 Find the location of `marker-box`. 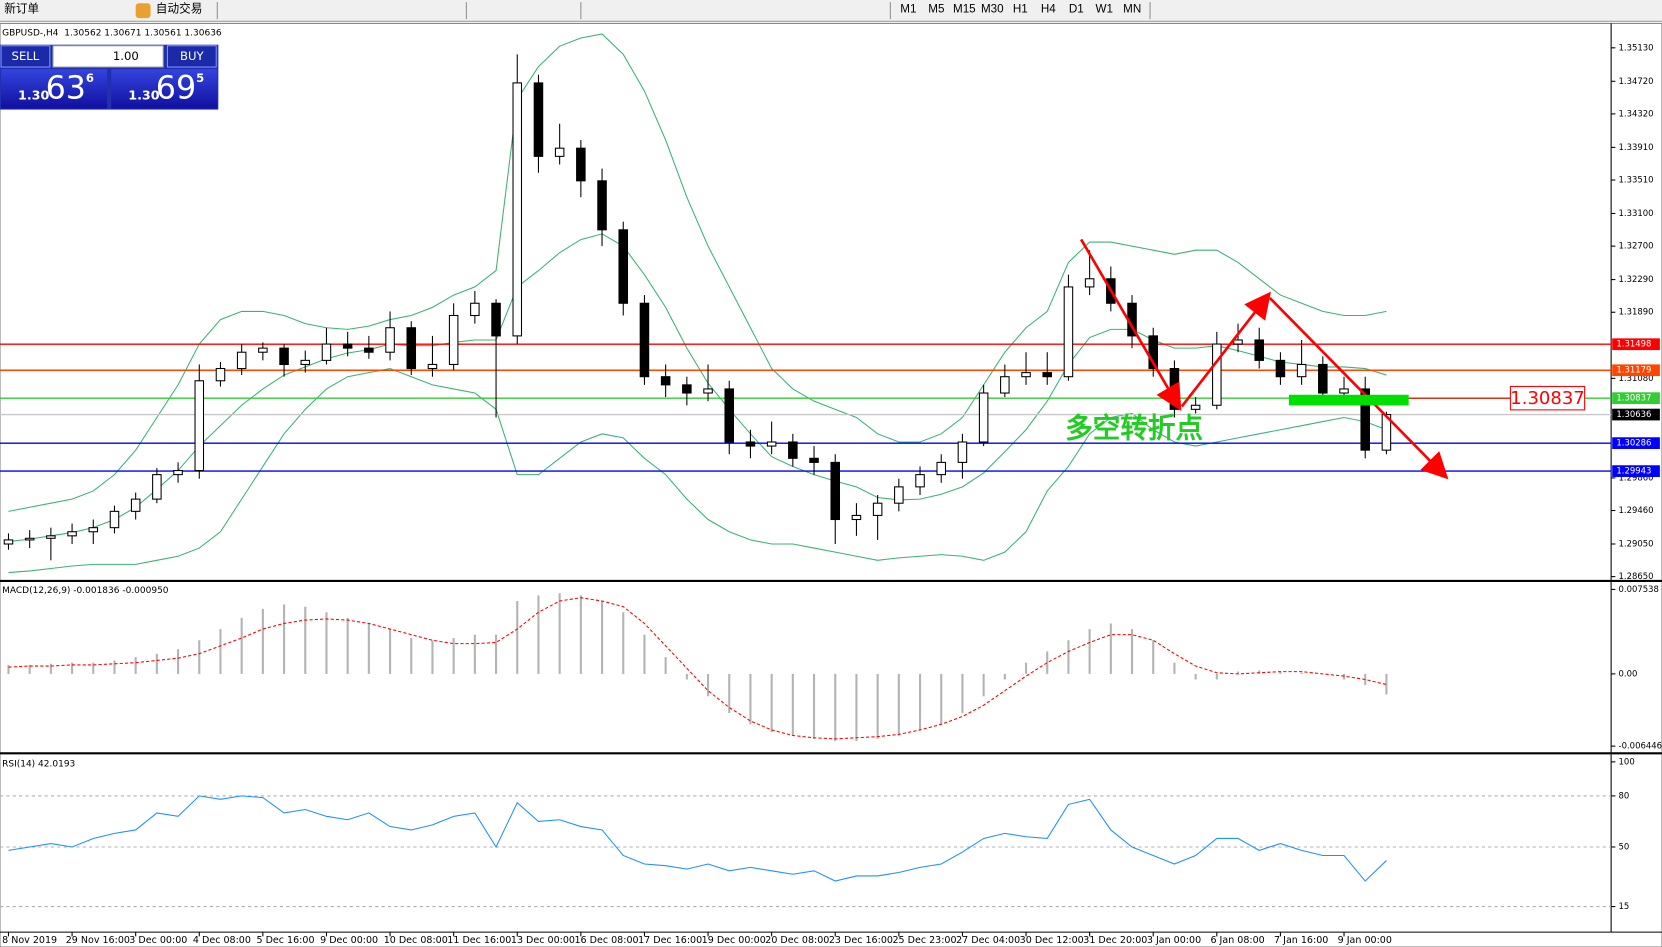

marker-box is located at coordinates (1547, 398).